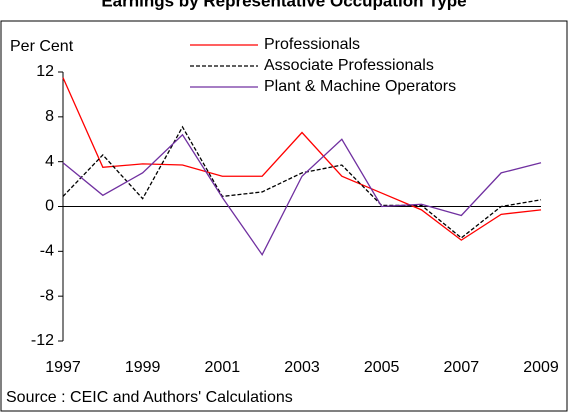 The height and width of the screenshot is (412, 569). What do you see at coordinates (302, 367) in the screenshot?
I see `x-tick-label: 2003` at bounding box center [302, 367].